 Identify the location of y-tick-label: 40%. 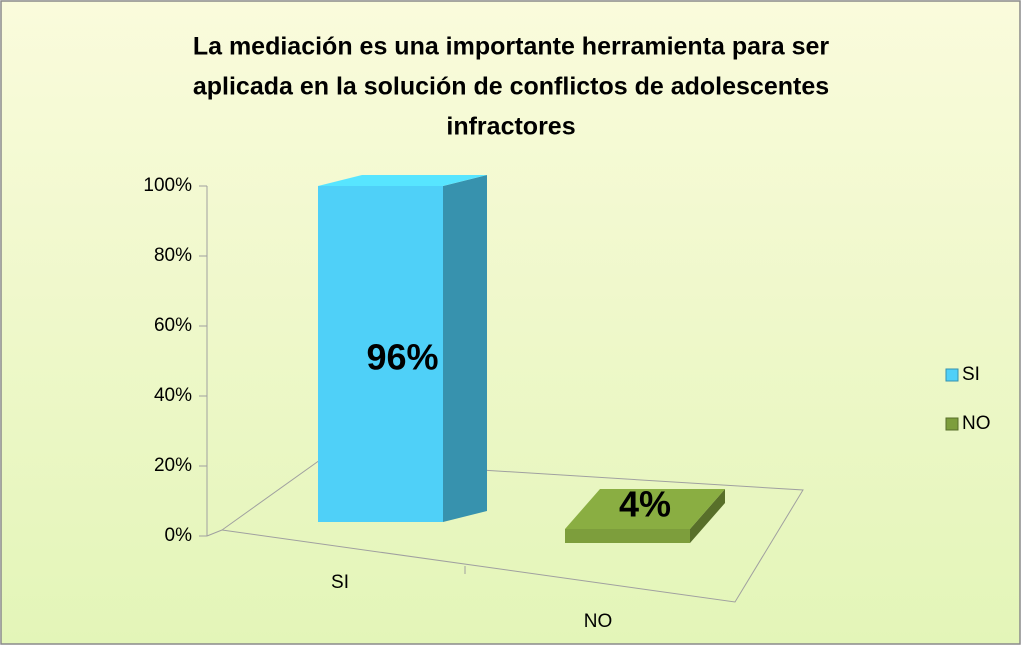
(173, 395).